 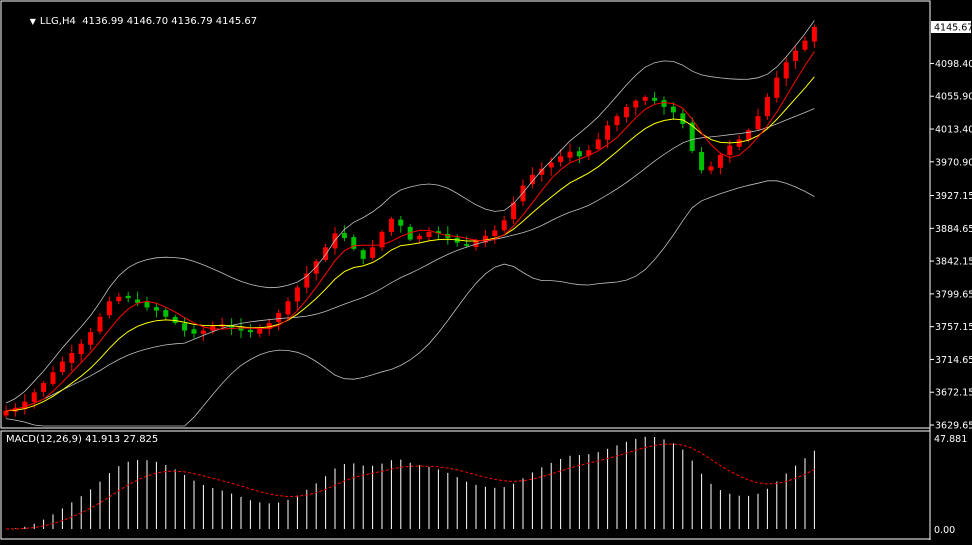 What do you see at coordinates (944, 530) in the screenshot?
I see `macd-bottom-label: 0.00` at bounding box center [944, 530].